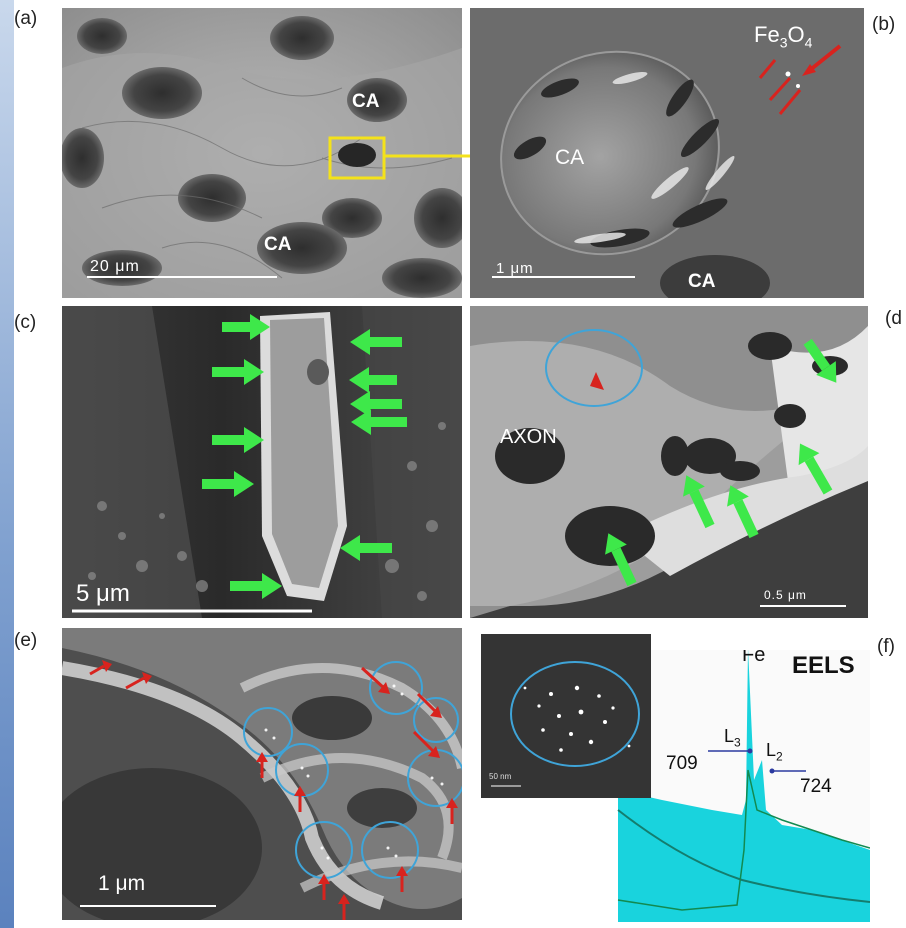 The image size is (906, 928). Describe the element at coordinates (893, 318) in the screenshot. I see `panel-label-d: (d` at that location.